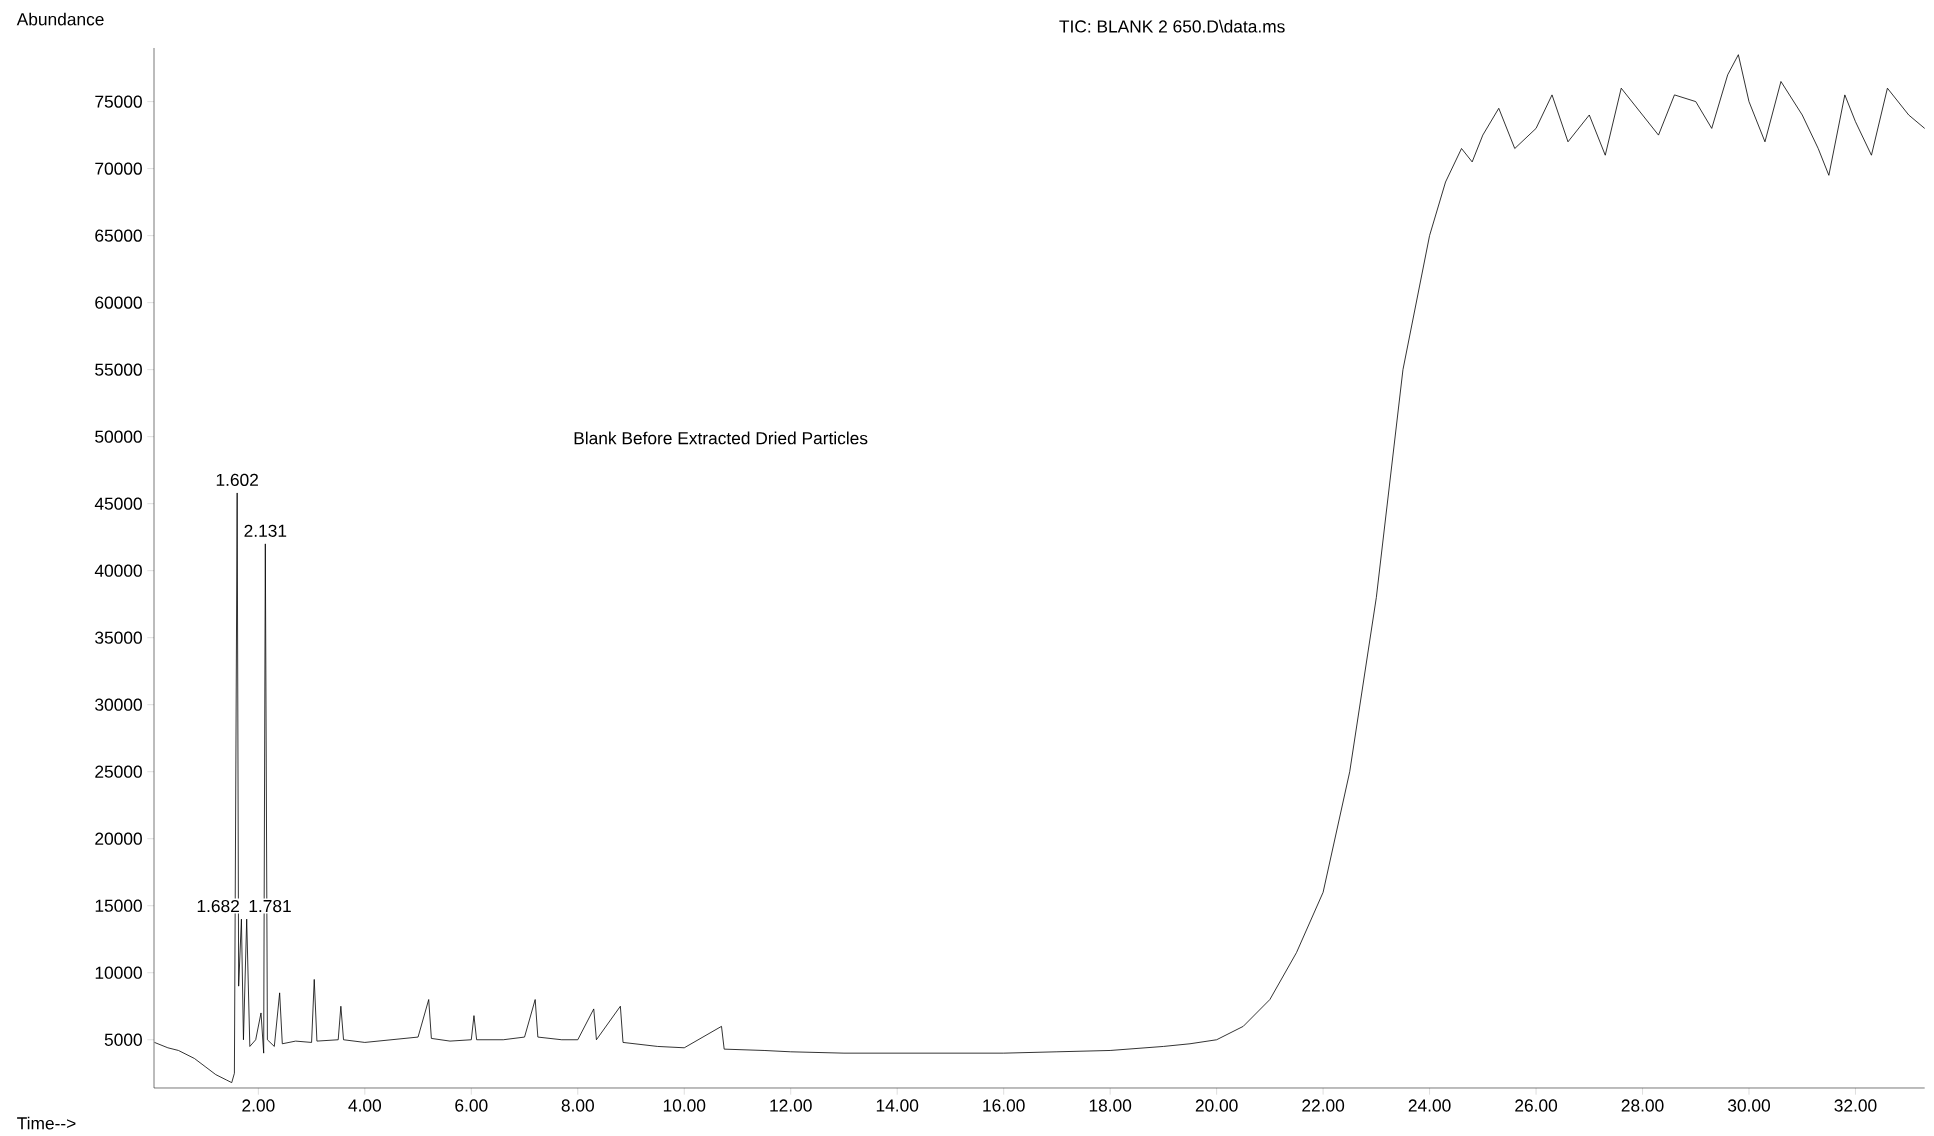 Image resolution: width=1934 pixels, height=1136 pixels. I want to click on y-tick-label: 45000, so click(118, 503).